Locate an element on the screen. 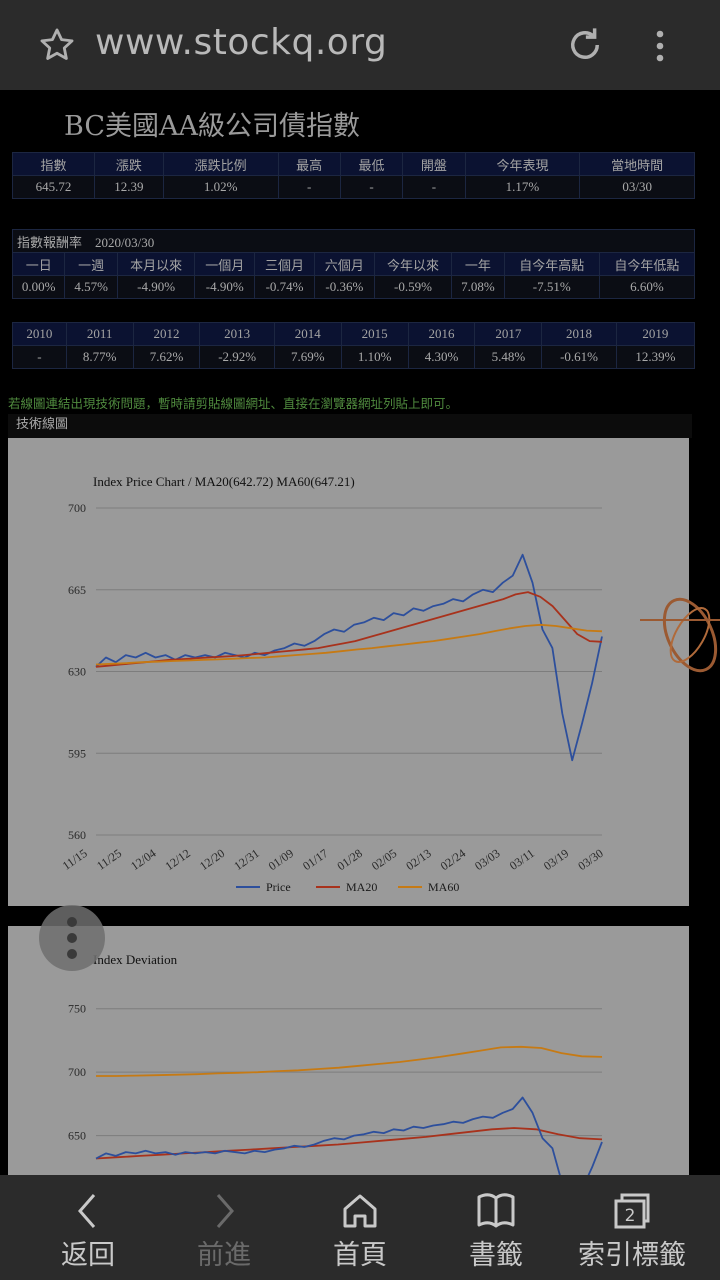 This screenshot has height=1280, width=720. x-tick-label: 03/30 is located at coordinates (590, 859).